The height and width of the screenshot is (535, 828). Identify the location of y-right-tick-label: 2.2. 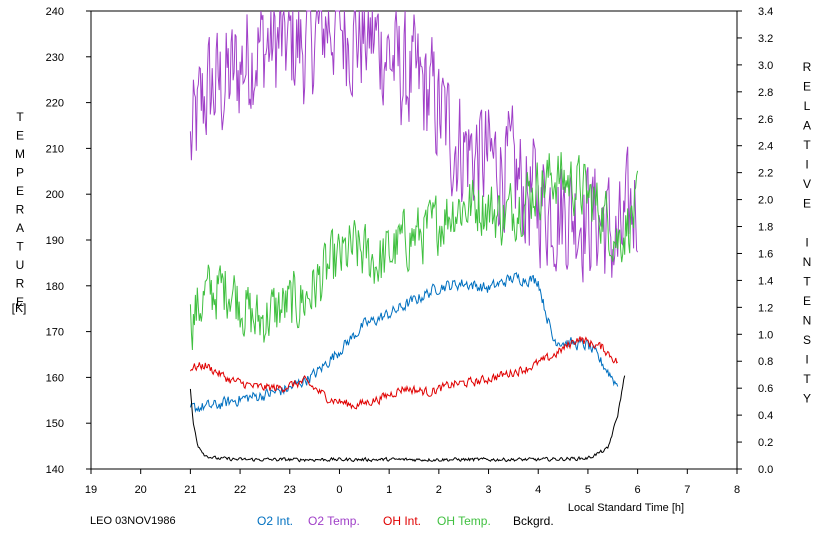
(765, 174).